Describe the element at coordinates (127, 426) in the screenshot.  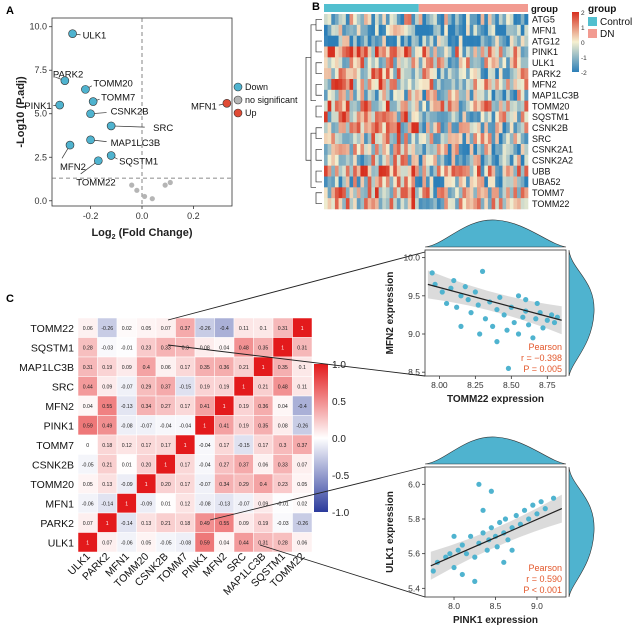
I see `corr-value: -0.08` at that location.